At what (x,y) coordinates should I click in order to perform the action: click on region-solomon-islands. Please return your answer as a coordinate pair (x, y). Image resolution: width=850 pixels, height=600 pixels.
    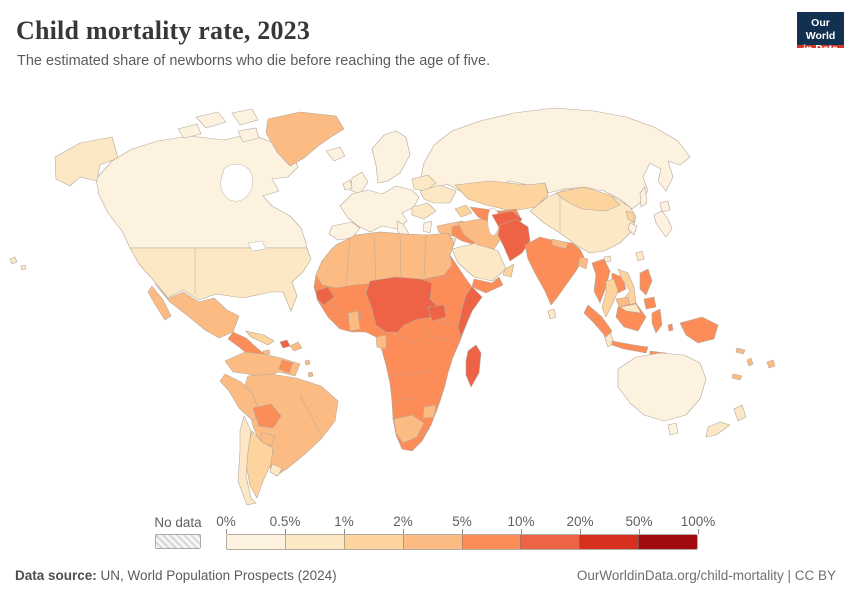
    Looking at the image, I should click on (740, 351).